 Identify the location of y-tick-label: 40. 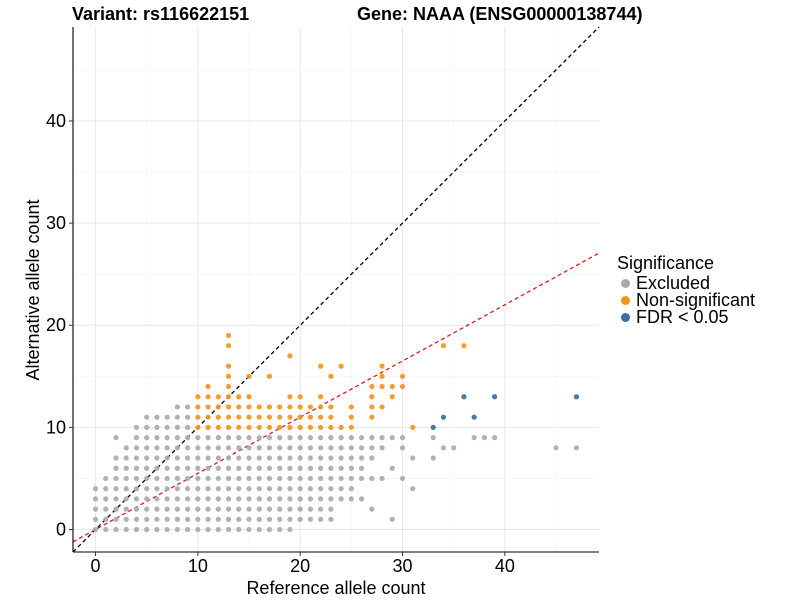
(56, 121).